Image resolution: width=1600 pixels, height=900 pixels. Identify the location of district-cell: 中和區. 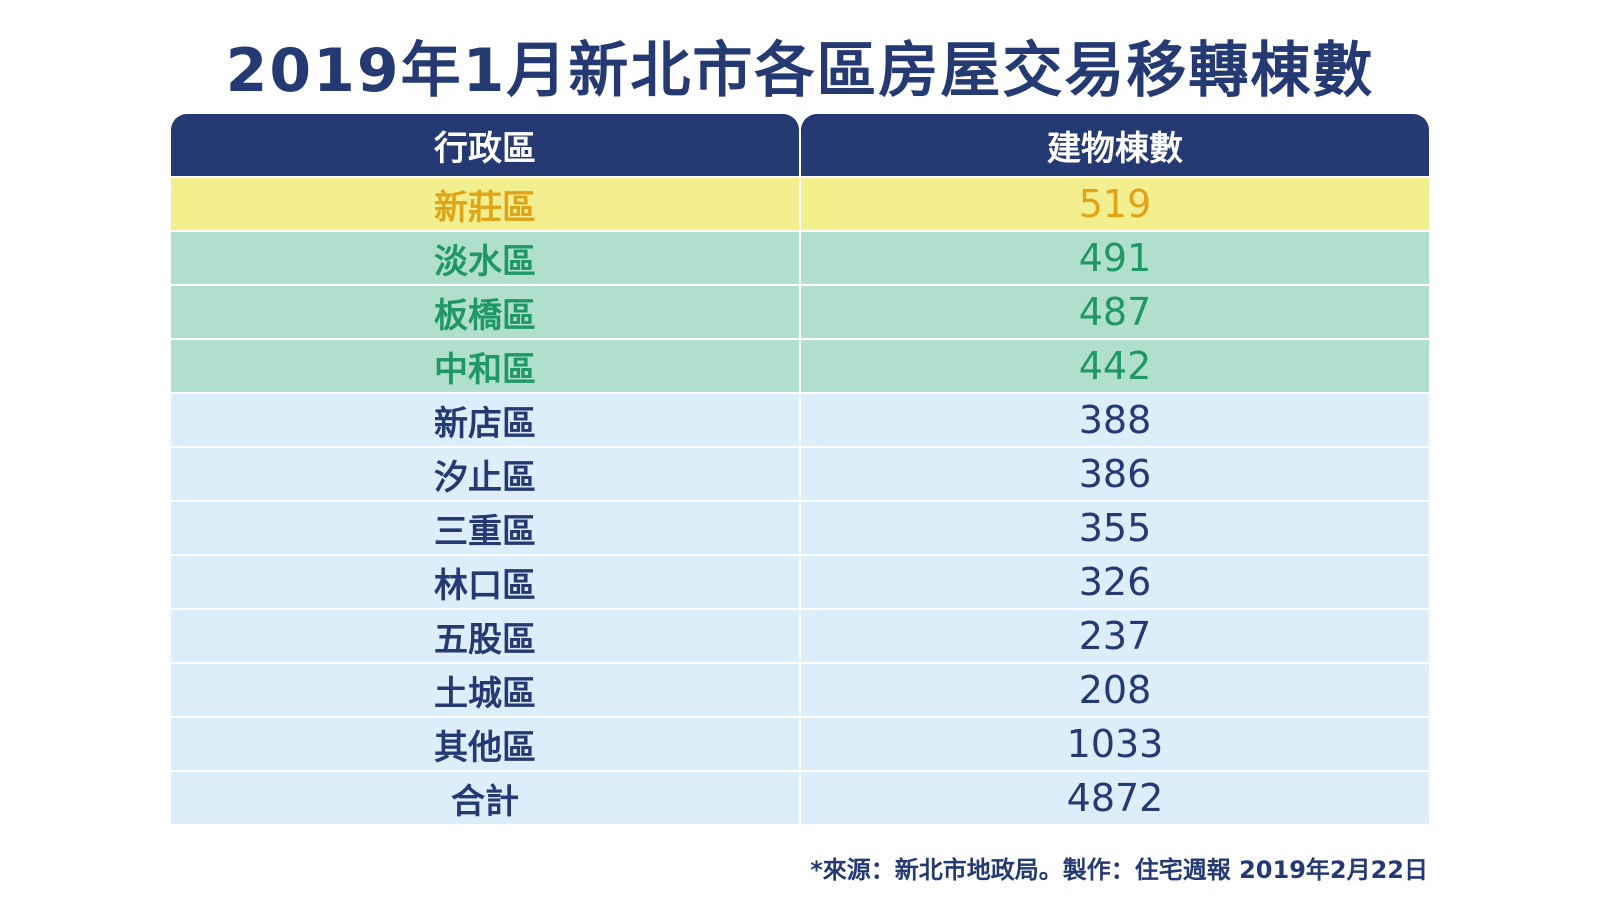
(485, 366).